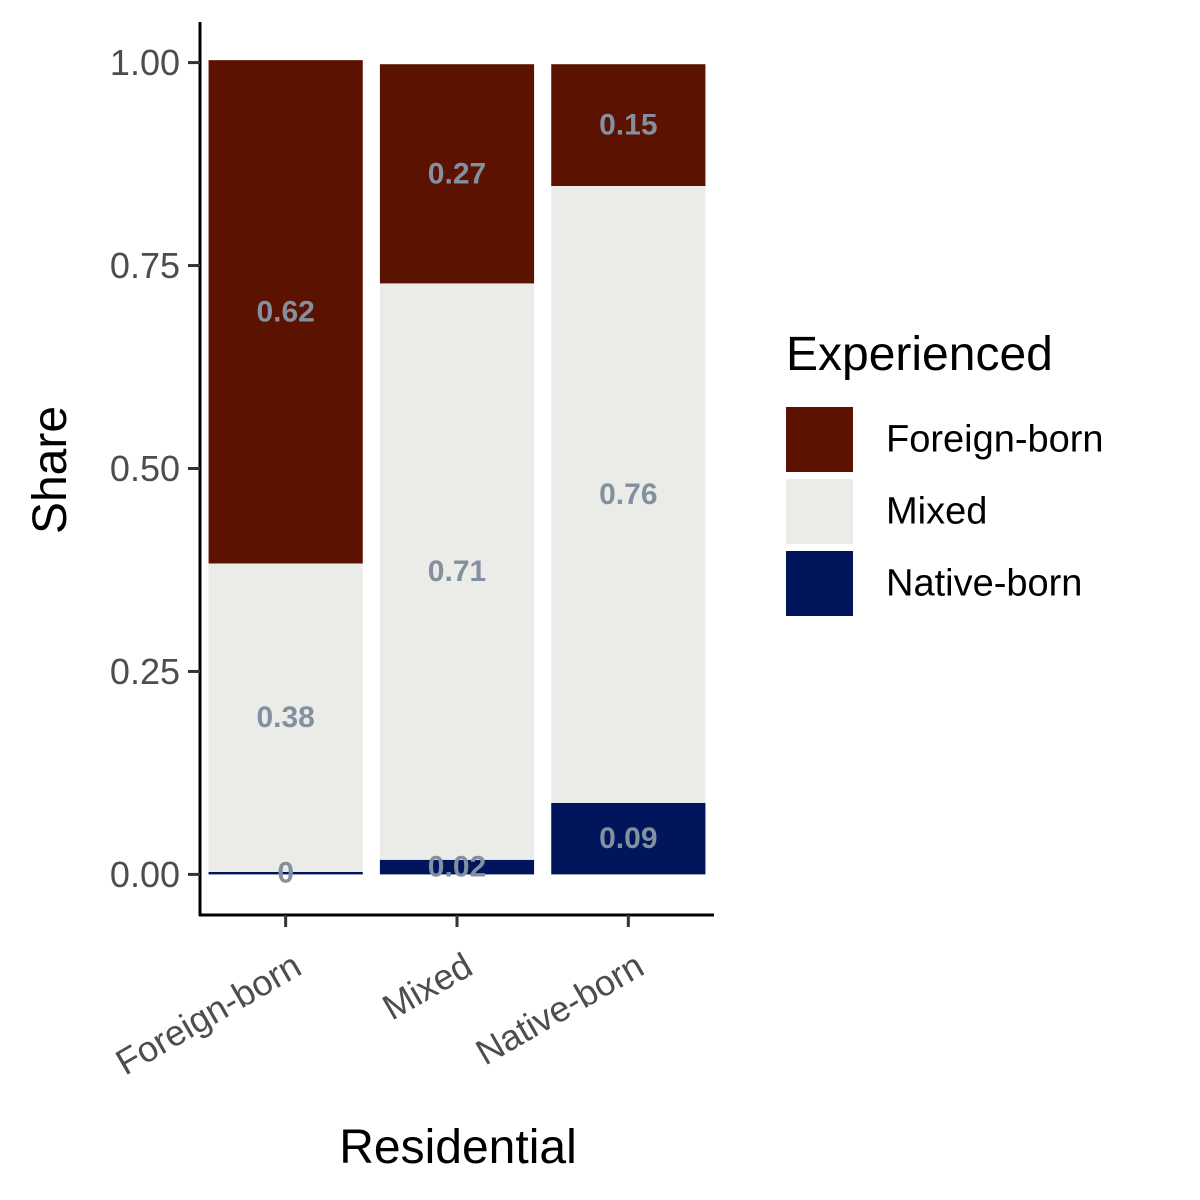 The image size is (1200, 1200). I want to click on bar-label-native-born-mixed: 0.76, so click(628, 494).